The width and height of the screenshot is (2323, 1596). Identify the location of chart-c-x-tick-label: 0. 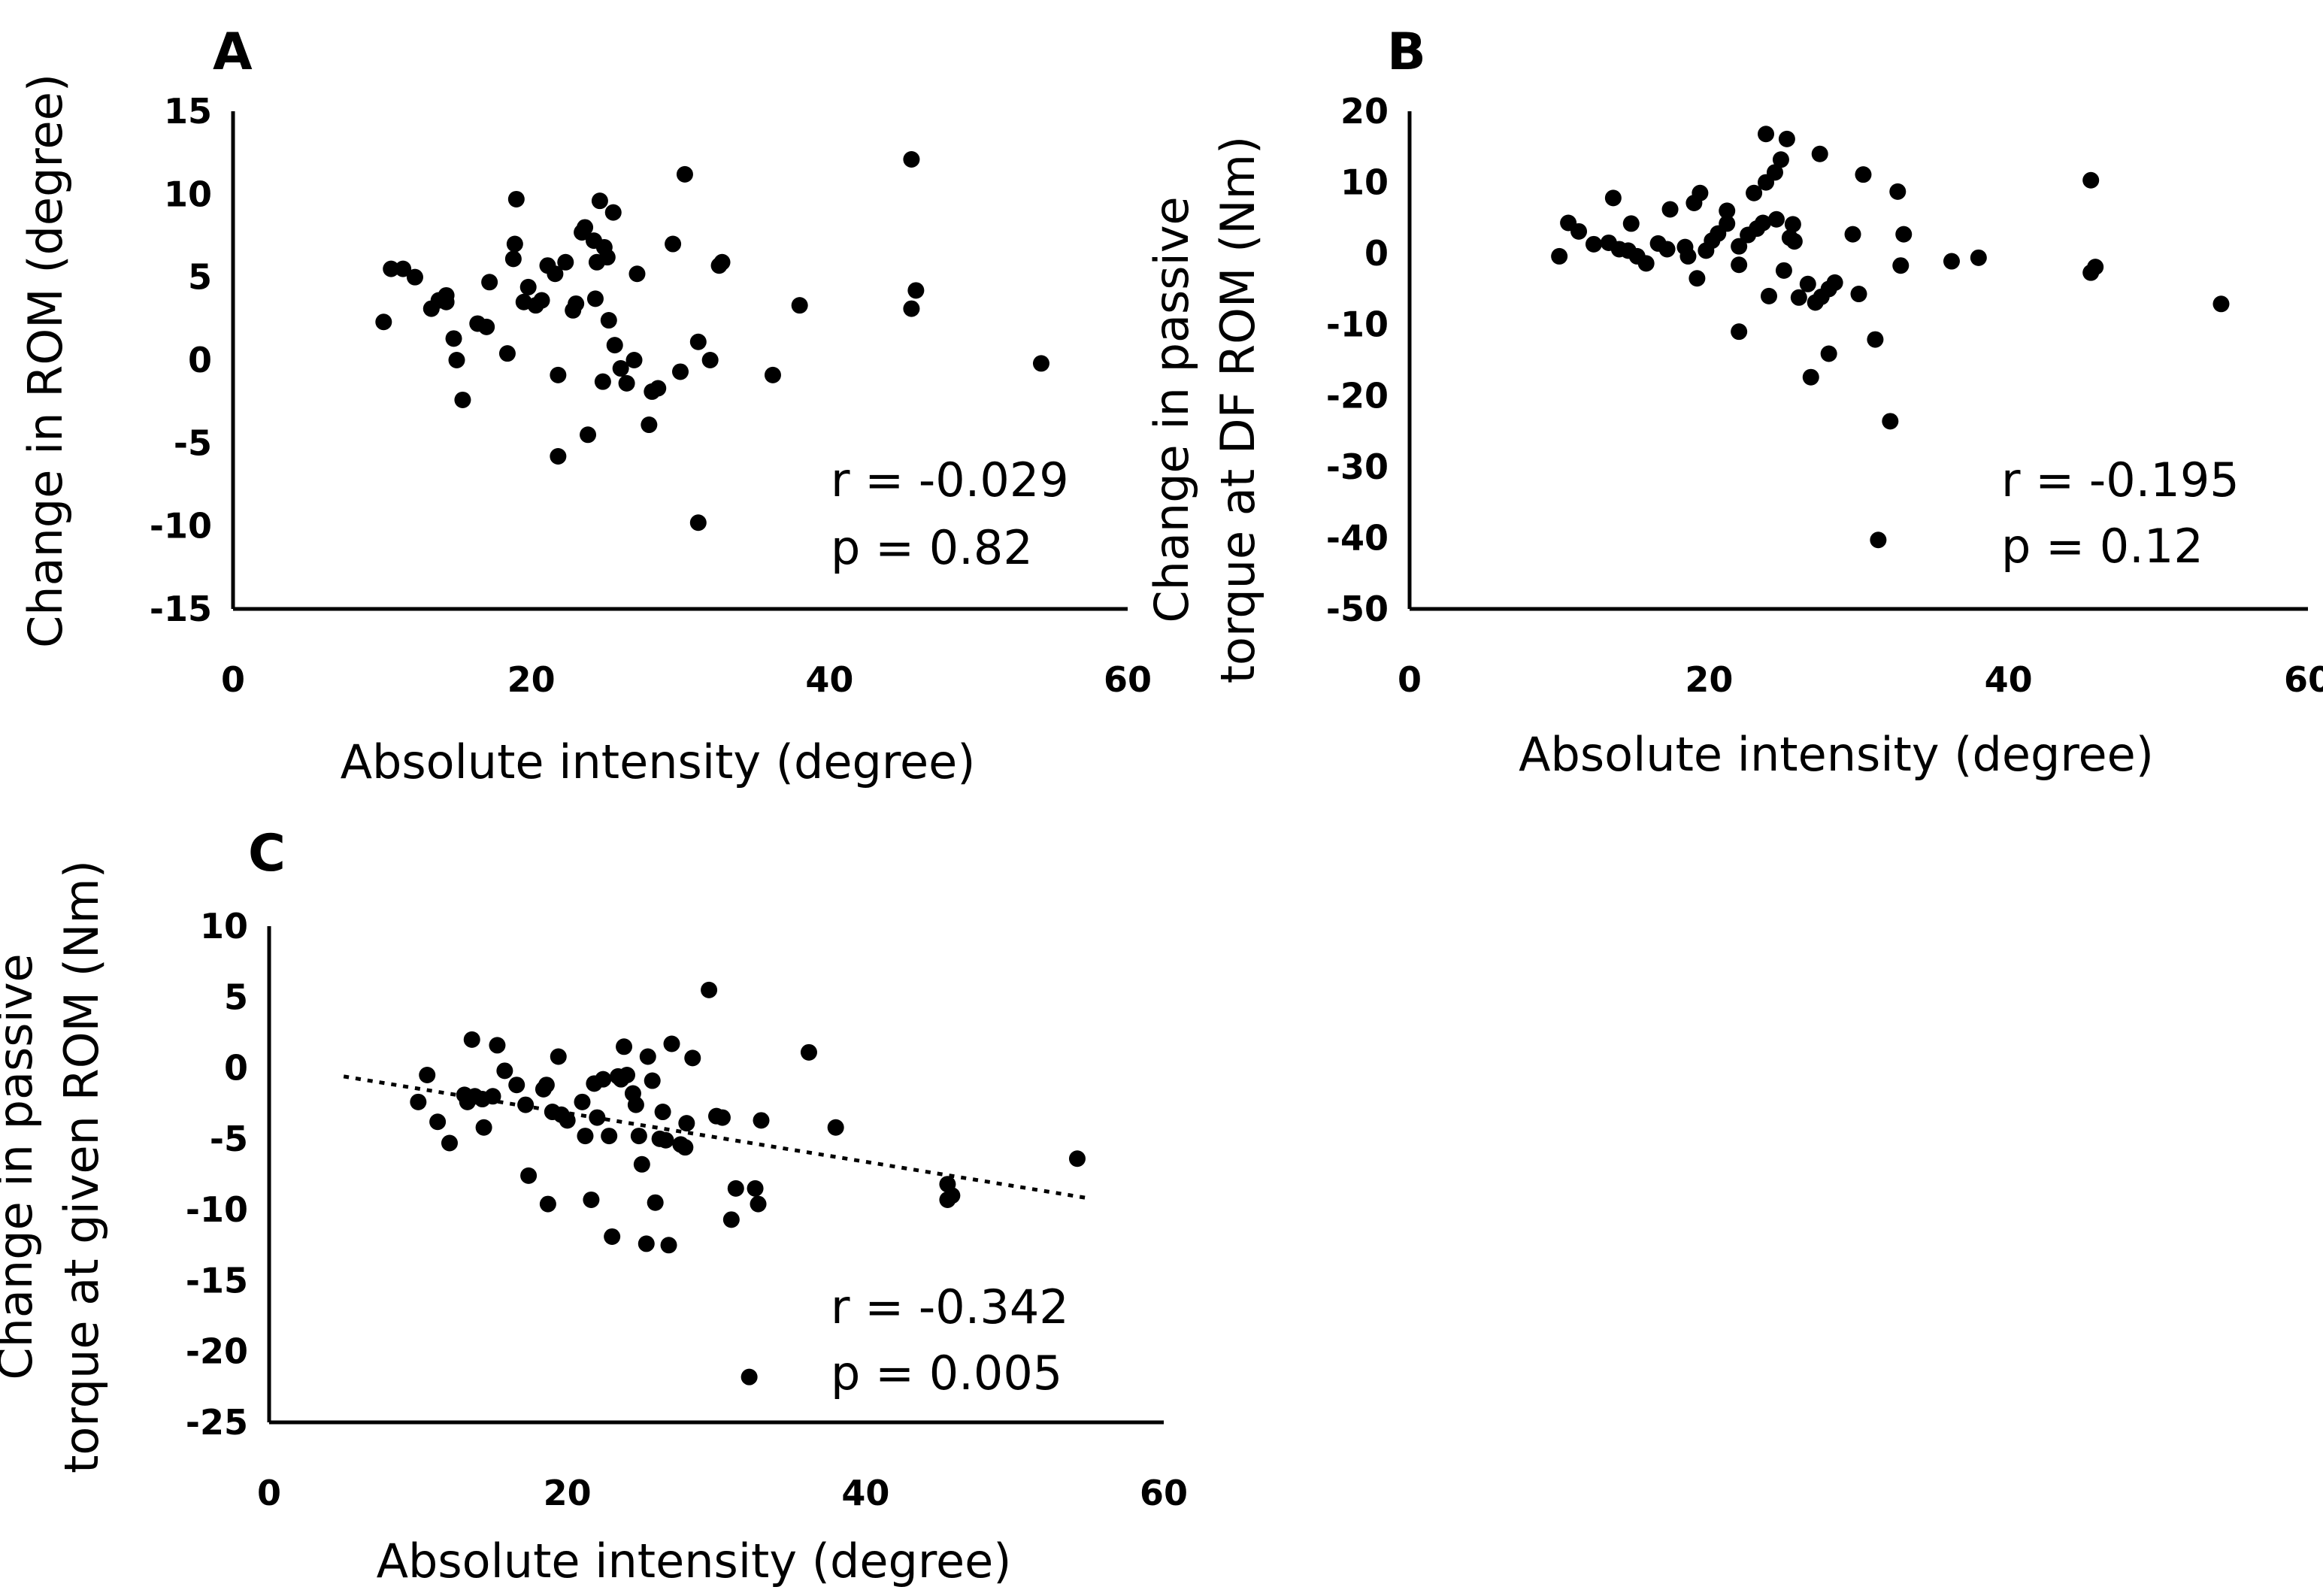
(269, 1493).